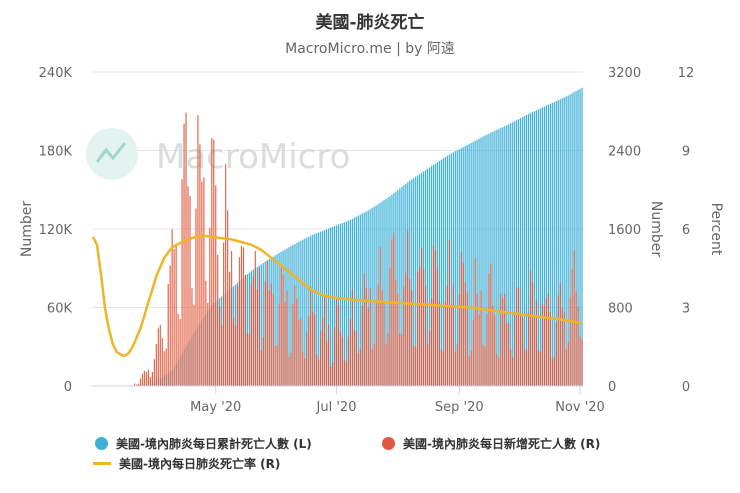 Image resolution: width=740 pixels, height=493 pixels. What do you see at coordinates (203, 443) in the screenshot?
I see `legend-item-cumulative: 美國-境內肺炎每日累計死亡人數 (L)` at bounding box center [203, 443].